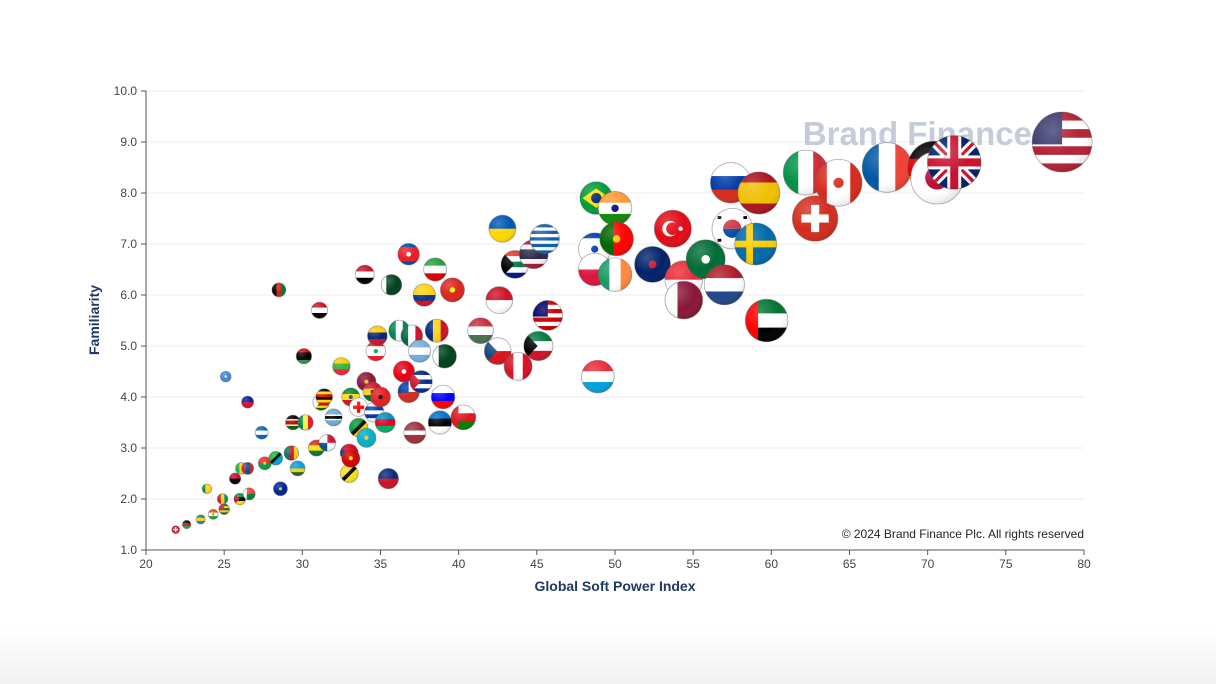  What do you see at coordinates (608, 656) in the screenshot?
I see `bottom-band` at bounding box center [608, 656].